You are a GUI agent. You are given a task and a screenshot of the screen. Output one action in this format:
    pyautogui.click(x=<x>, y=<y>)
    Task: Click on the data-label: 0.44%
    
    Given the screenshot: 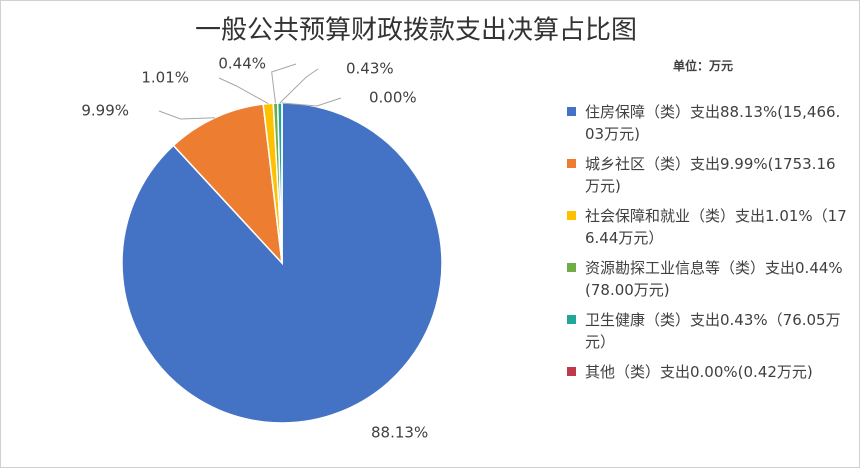 What is the action you would take?
    pyautogui.click(x=242, y=64)
    